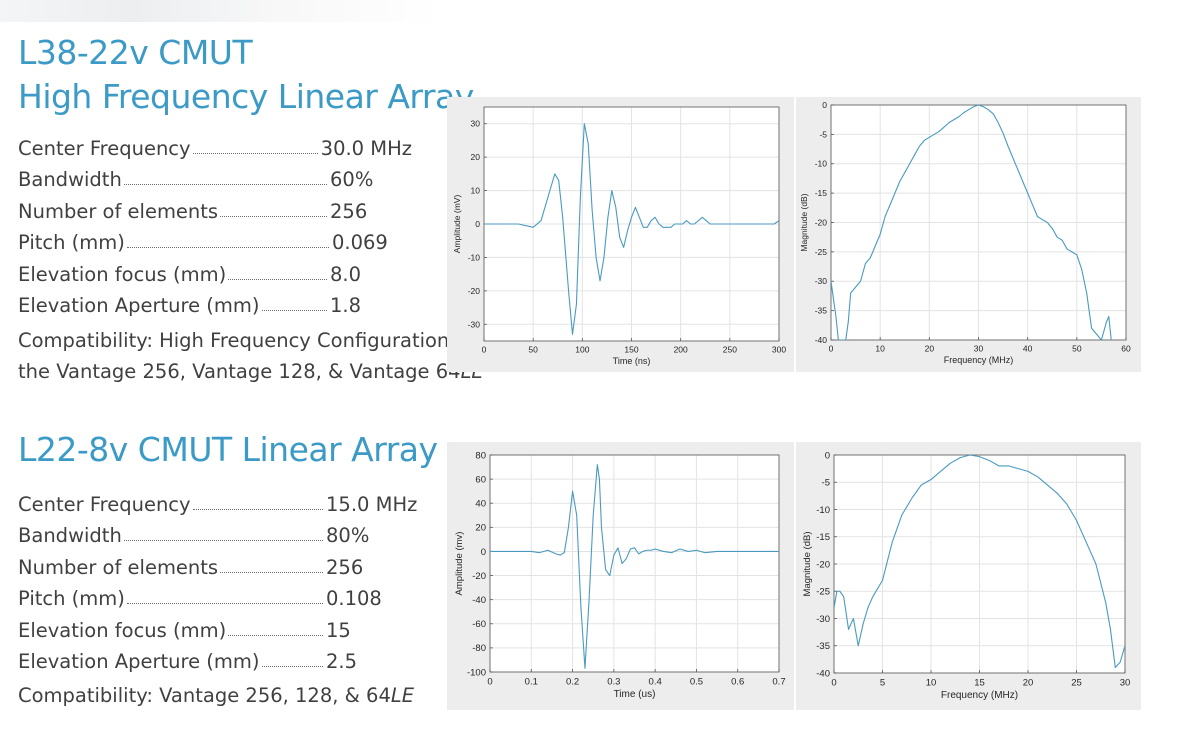 The height and width of the screenshot is (740, 1200). Describe the element at coordinates (215, 175) in the screenshot. I see `spec-row: Bandwidth 60%` at that location.